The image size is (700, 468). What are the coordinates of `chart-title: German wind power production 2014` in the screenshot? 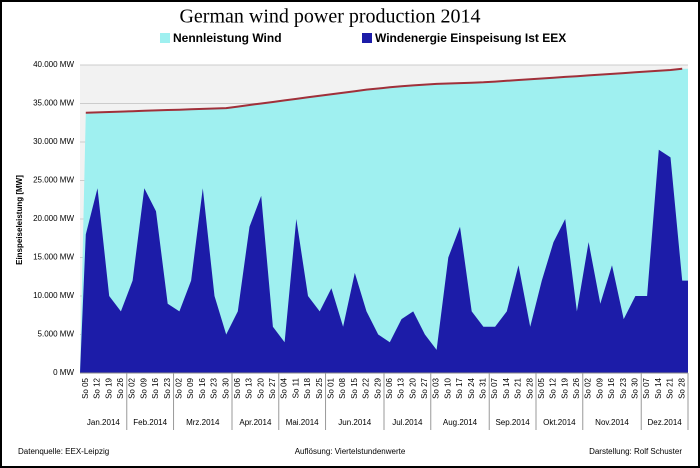 It's located at (329, 17).